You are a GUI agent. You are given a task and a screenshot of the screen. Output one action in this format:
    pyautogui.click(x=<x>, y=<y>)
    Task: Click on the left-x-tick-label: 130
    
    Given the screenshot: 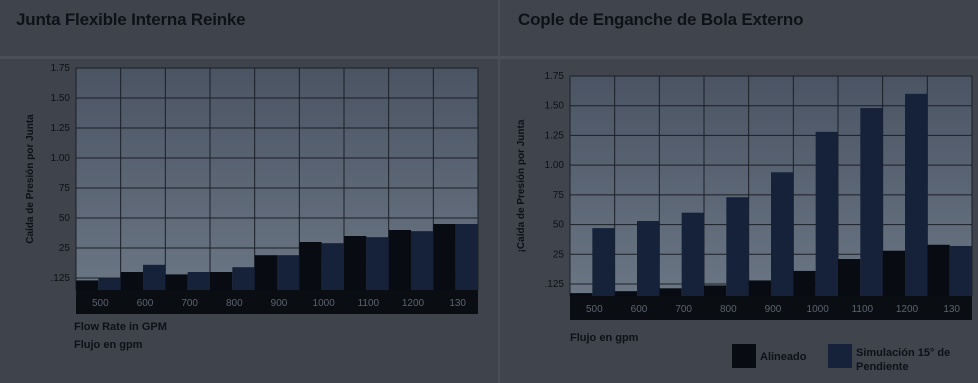 What is the action you would take?
    pyautogui.click(x=457, y=303)
    